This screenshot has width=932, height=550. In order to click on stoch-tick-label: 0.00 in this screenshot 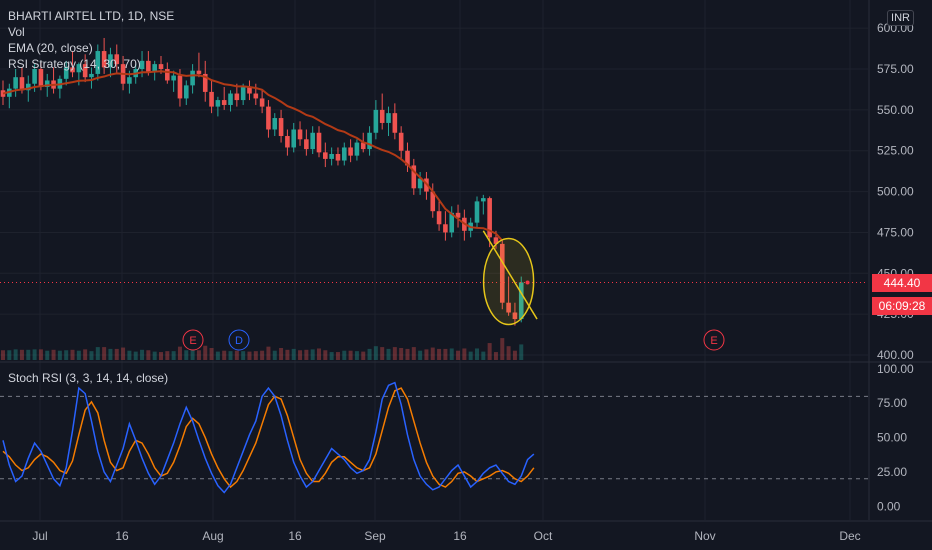, I will do `click(889, 506)`.